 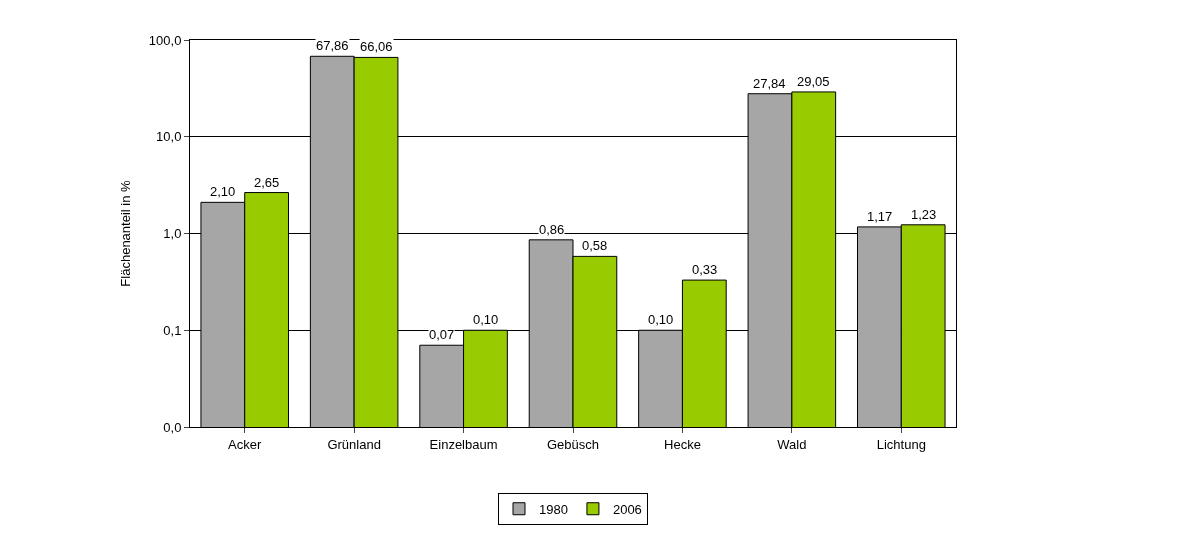 I want to click on data-label: 66,06, so click(x=376, y=46).